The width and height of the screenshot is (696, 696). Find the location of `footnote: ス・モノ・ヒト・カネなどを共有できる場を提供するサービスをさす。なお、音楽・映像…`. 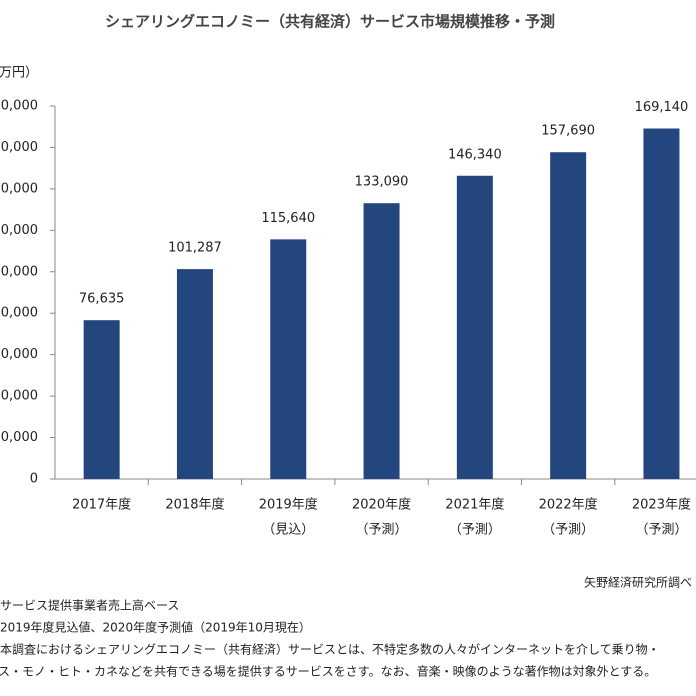

footnote: ス・モノ・ヒト・カネなどを共有できる場を提供するサービスをさす。なお、音楽・映像… is located at coordinates (328, 671).